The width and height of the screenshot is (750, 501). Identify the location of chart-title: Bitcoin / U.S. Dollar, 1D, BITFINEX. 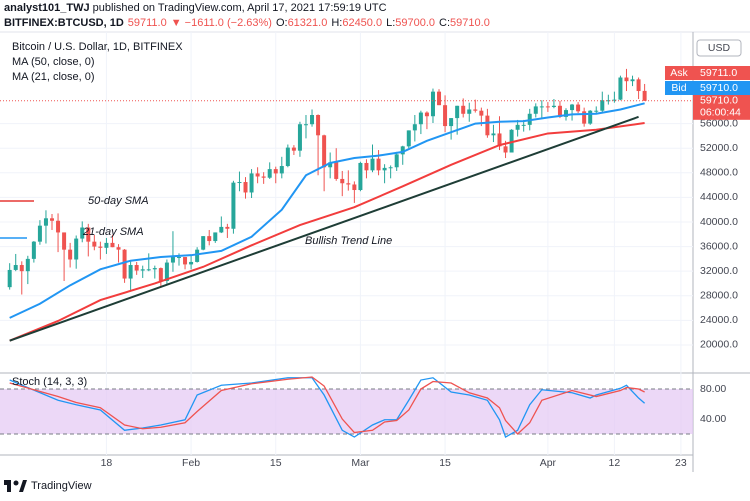
(97, 47).